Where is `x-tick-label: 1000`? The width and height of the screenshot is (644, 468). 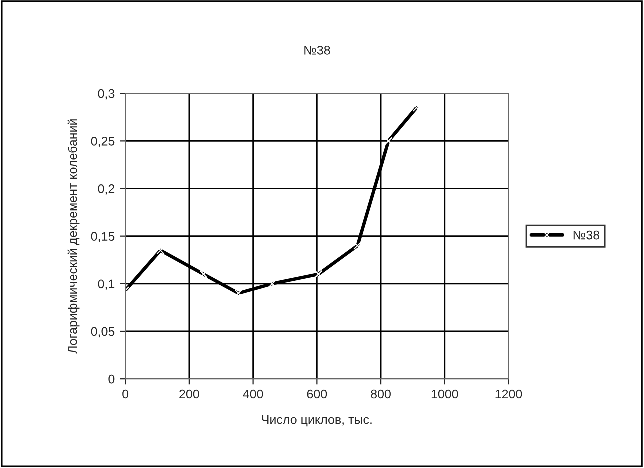 x-tick-label: 1000 is located at coordinates (445, 394).